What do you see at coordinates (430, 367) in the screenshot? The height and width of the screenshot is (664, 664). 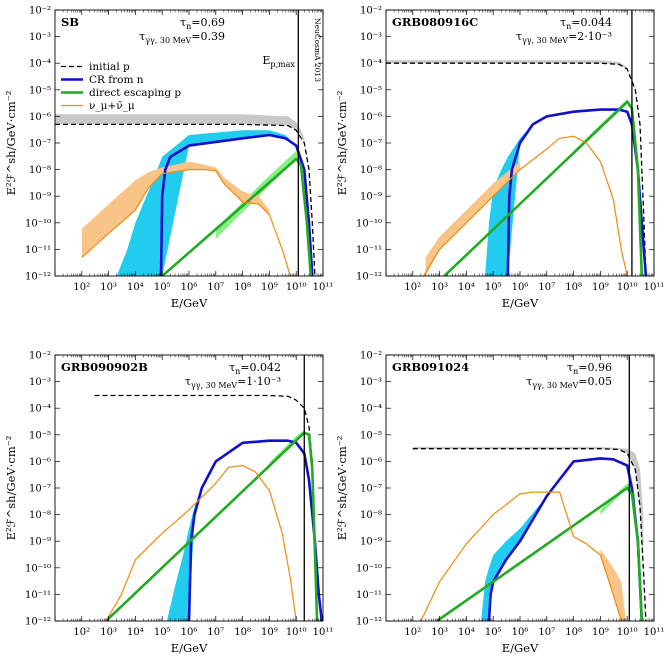 I see `panel-title: GRB091024` at bounding box center [430, 367].